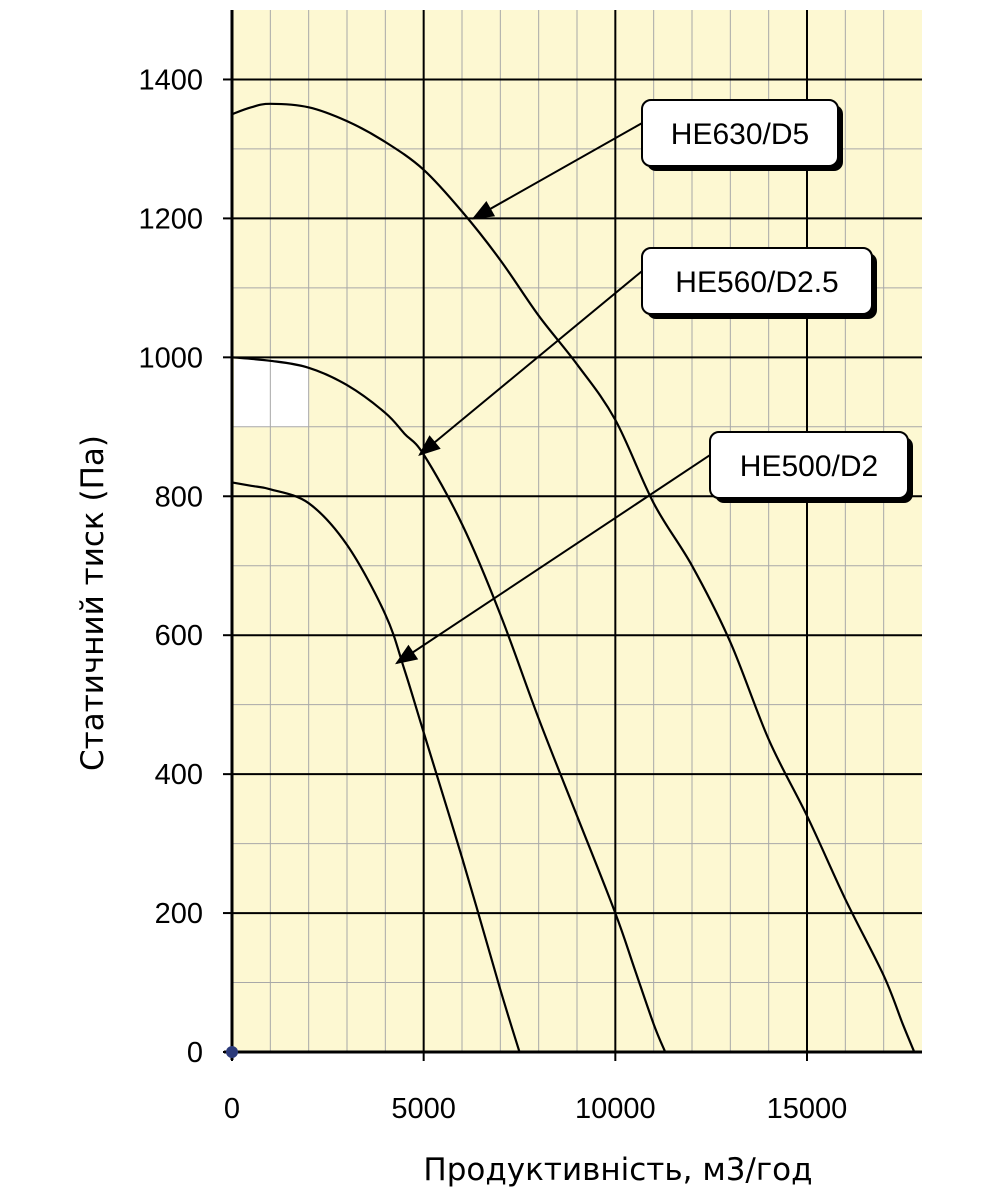  Describe the element at coordinates (647, 351) in the screenshot. I see `callout-1: HE560/D2.5` at that location.